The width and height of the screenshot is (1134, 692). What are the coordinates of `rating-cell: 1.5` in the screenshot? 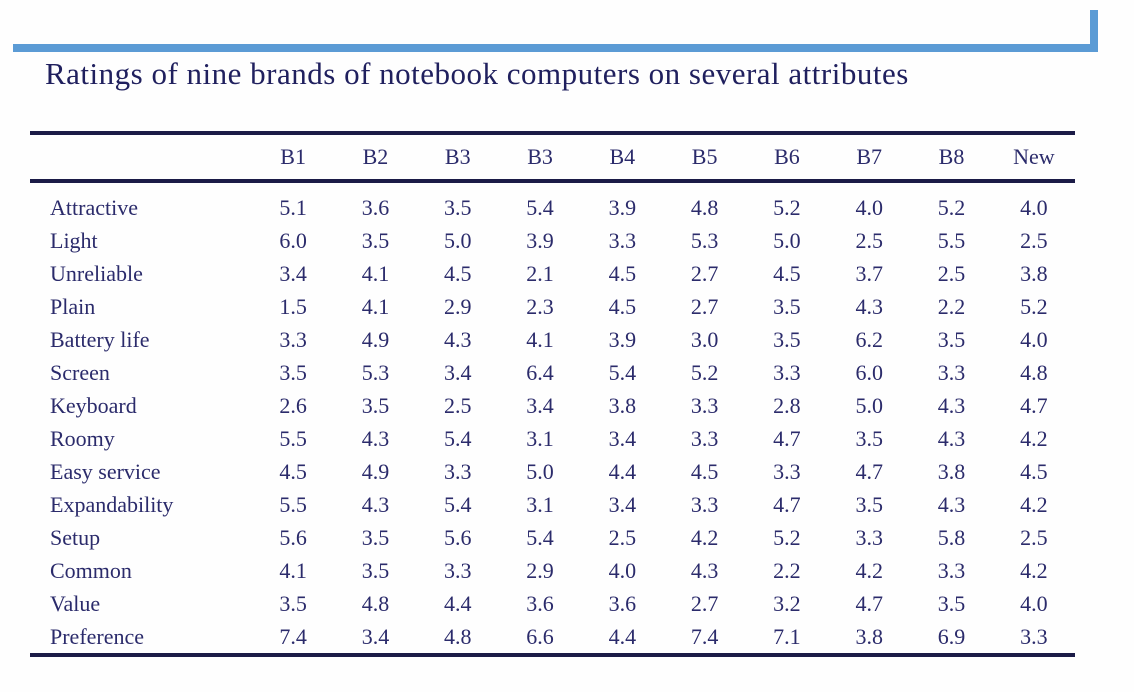 It's located at (293, 306).